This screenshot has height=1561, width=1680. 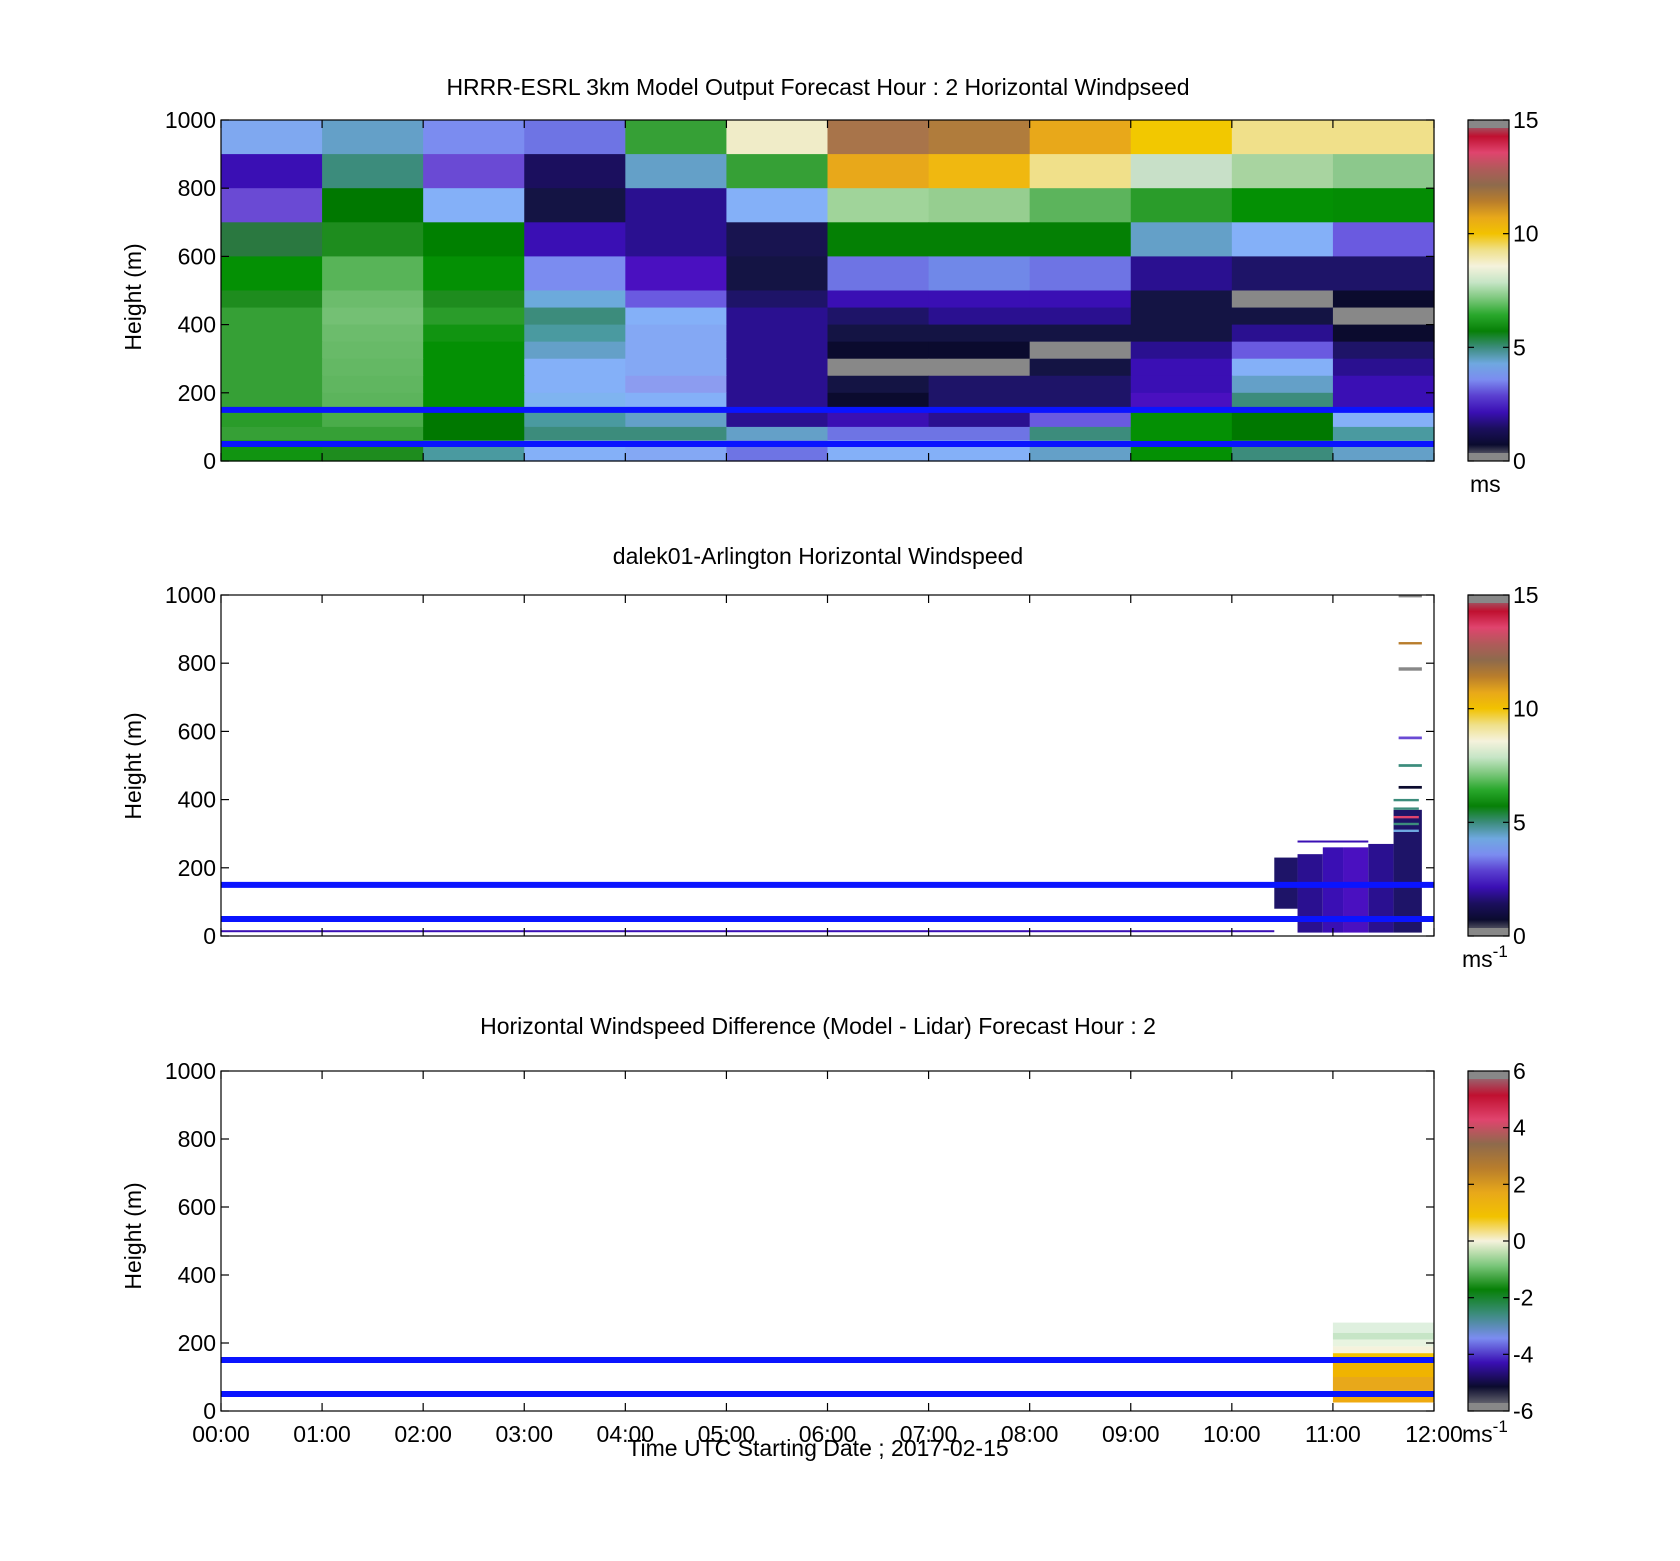 What do you see at coordinates (1488, 599) in the screenshot?
I see `colorbar-cap` at bounding box center [1488, 599].